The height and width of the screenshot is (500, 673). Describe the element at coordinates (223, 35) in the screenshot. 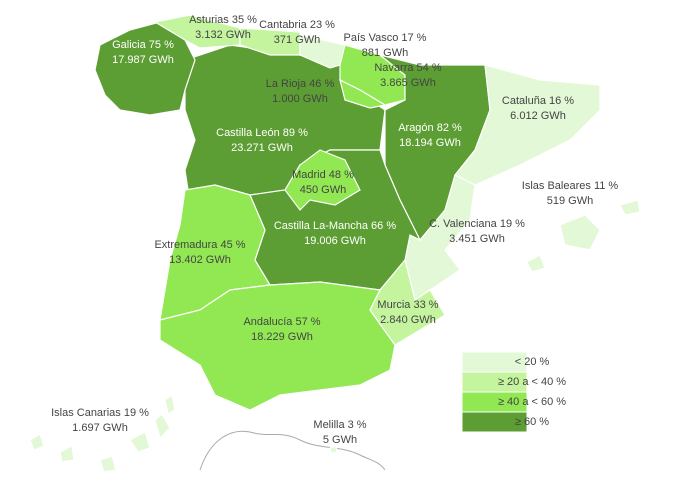

I see `region-energy: 3.132 GWh` at that location.